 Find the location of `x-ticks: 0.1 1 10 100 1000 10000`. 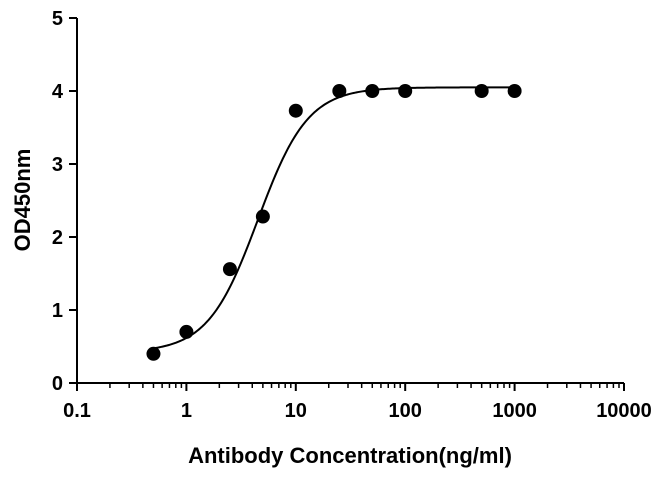

x-ticks: 0.1 1 10 100 1000 10000 is located at coordinates (357, 402).